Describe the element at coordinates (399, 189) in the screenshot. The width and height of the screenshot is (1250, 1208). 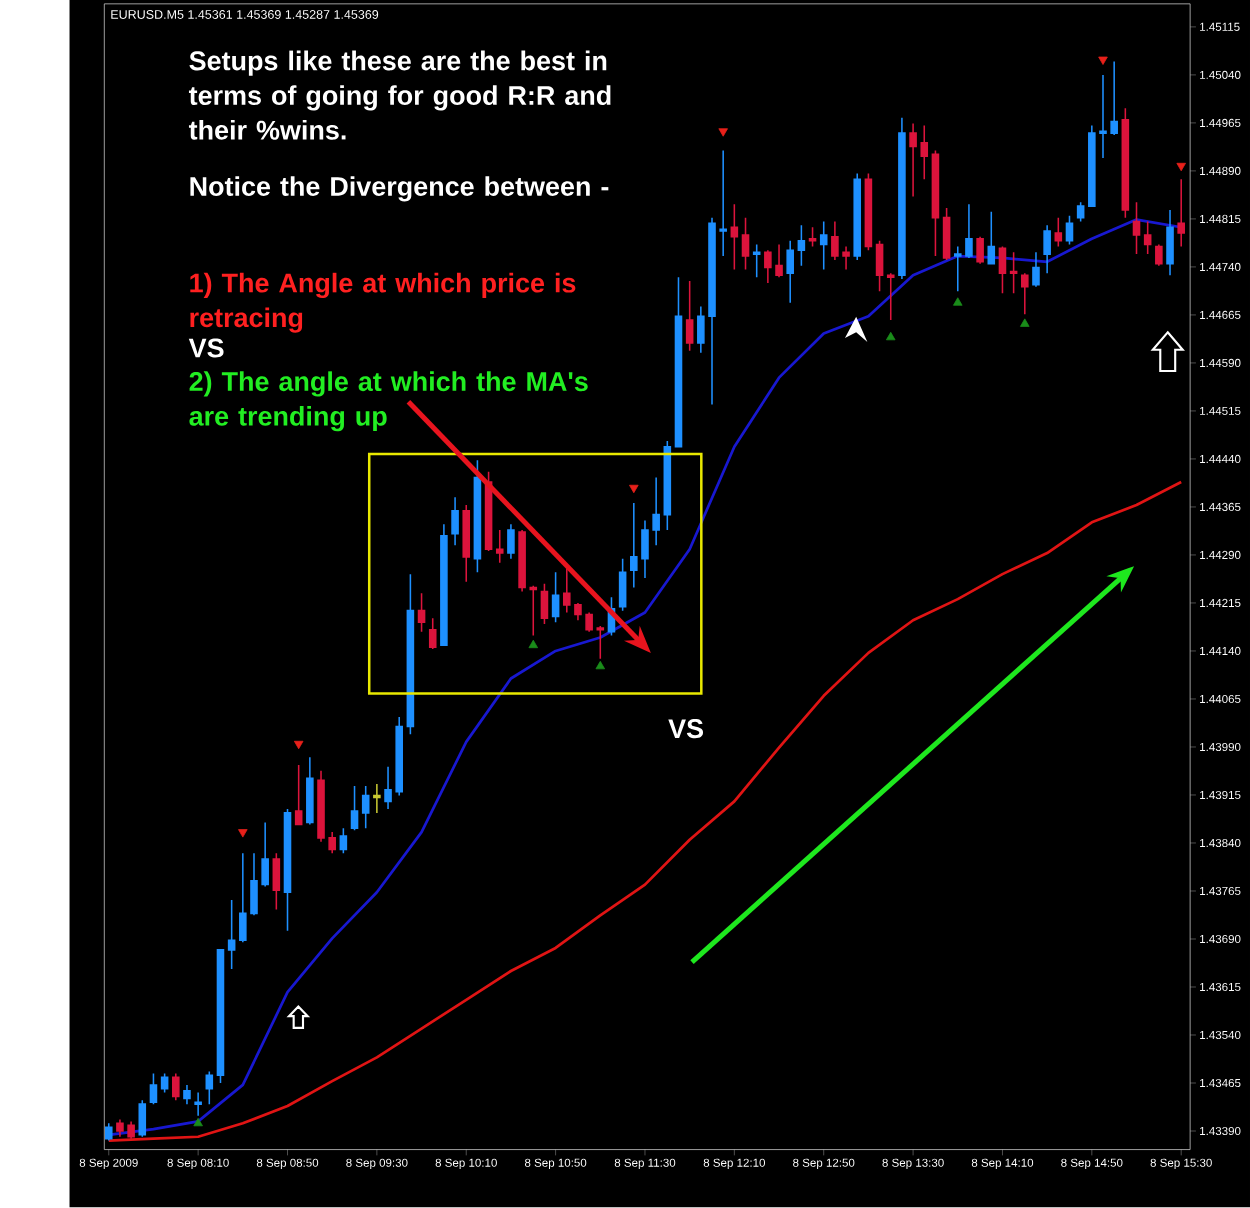
I see `annotation: Notice the Divergence between -` at that location.